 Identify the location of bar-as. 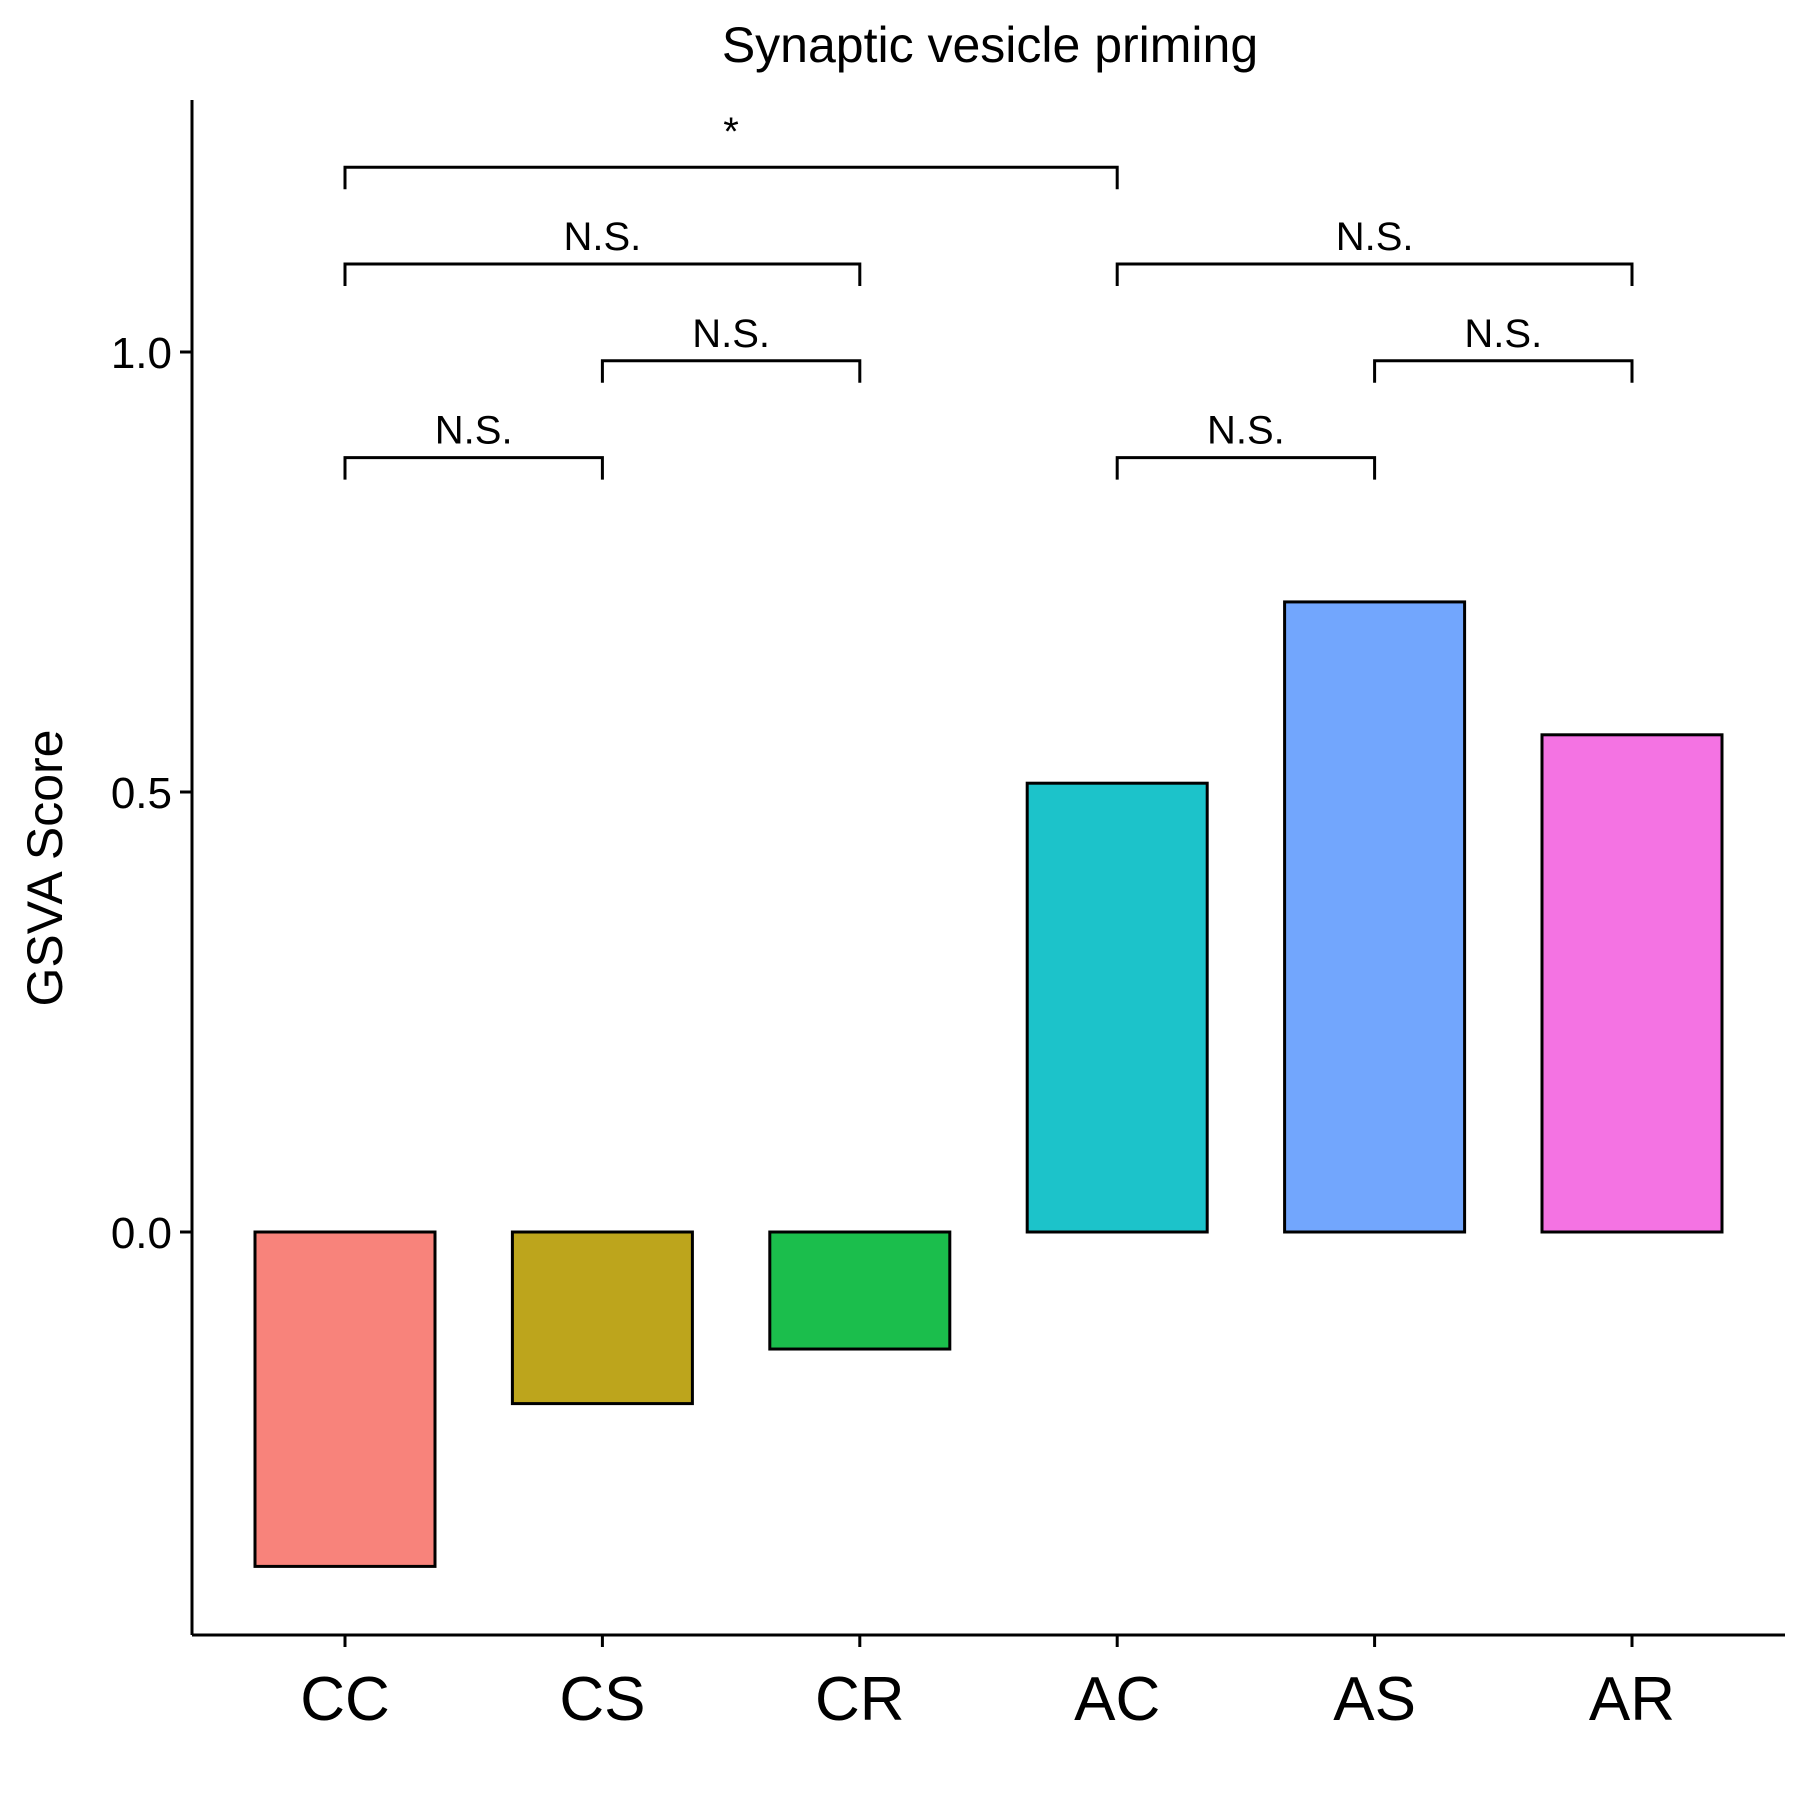
(1375, 917).